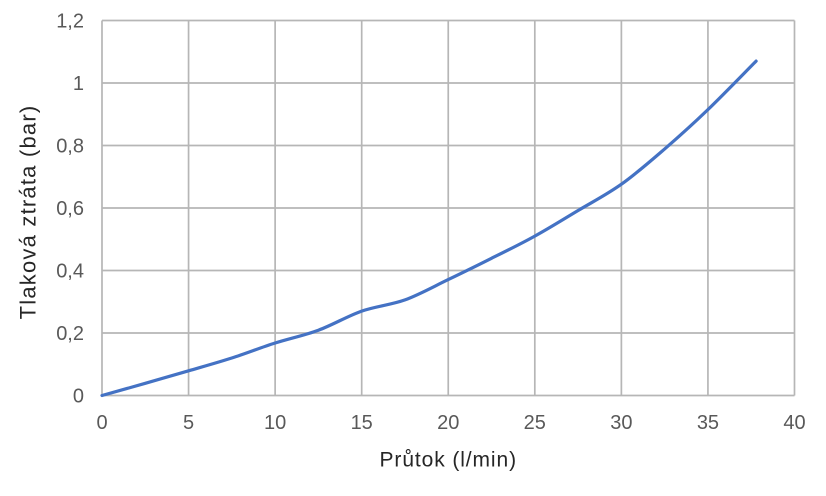 The height and width of the screenshot is (496, 826). Describe the element at coordinates (448, 423) in the screenshot. I see `svg-text: 20` at that location.